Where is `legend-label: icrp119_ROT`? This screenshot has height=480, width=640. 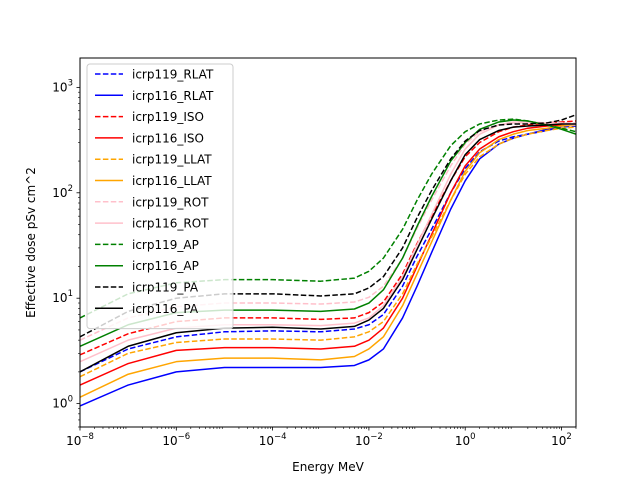
legend-label: icrp119_ROT is located at coordinates (170, 202).